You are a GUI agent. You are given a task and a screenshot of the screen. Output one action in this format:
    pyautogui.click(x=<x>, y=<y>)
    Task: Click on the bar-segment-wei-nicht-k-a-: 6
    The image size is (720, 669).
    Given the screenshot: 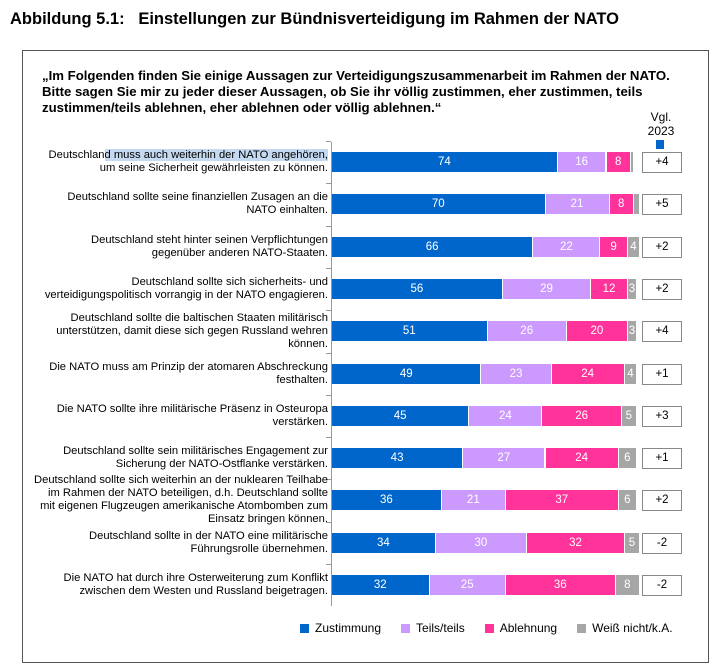 What is the action you would take?
    pyautogui.click(x=627, y=500)
    